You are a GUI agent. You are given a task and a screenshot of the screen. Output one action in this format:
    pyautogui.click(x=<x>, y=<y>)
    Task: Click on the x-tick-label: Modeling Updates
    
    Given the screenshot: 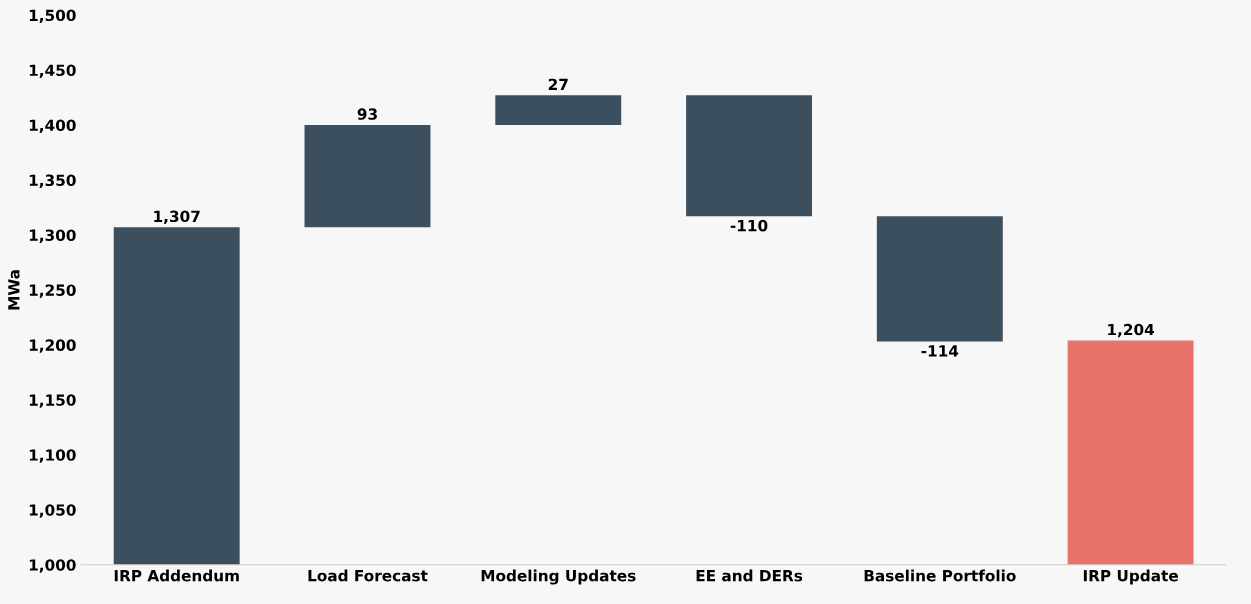 What is the action you would take?
    pyautogui.click(x=558, y=577)
    